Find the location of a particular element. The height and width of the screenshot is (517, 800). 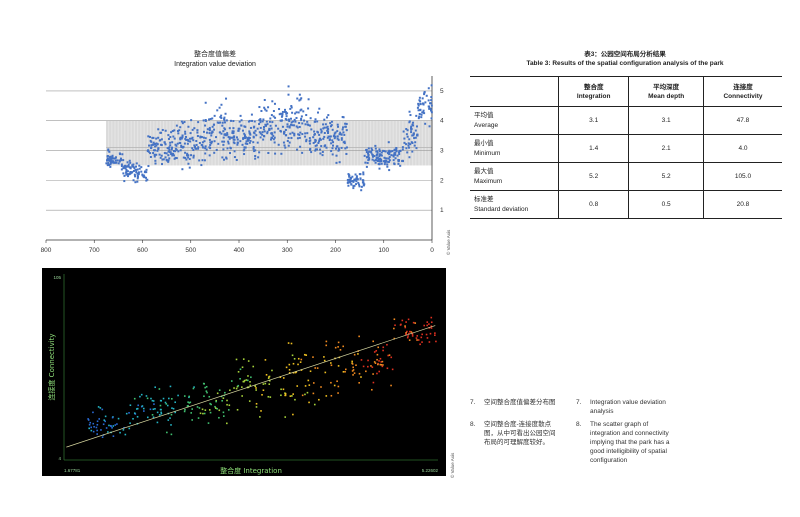

deviation-chart-title: 整合度值偏差 Integration value deviation is located at coordinates (215, 60).